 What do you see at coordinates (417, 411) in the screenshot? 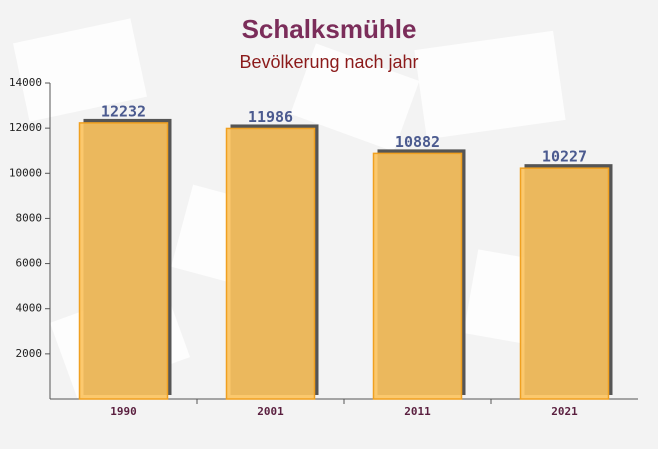
I see `x-tick-label: 2011` at bounding box center [417, 411].